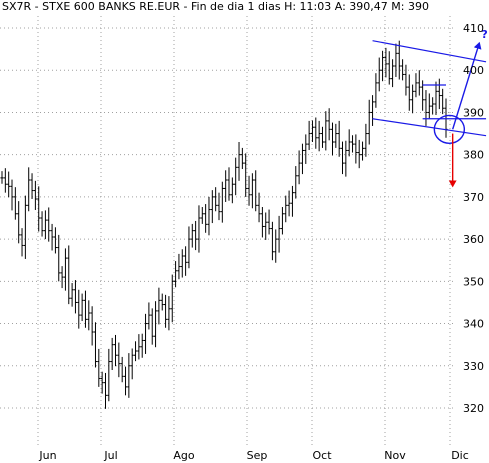 The image size is (489, 463). Describe the element at coordinates (110, 455) in the screenshot. I see `x-tick-label: Jul` at that location.